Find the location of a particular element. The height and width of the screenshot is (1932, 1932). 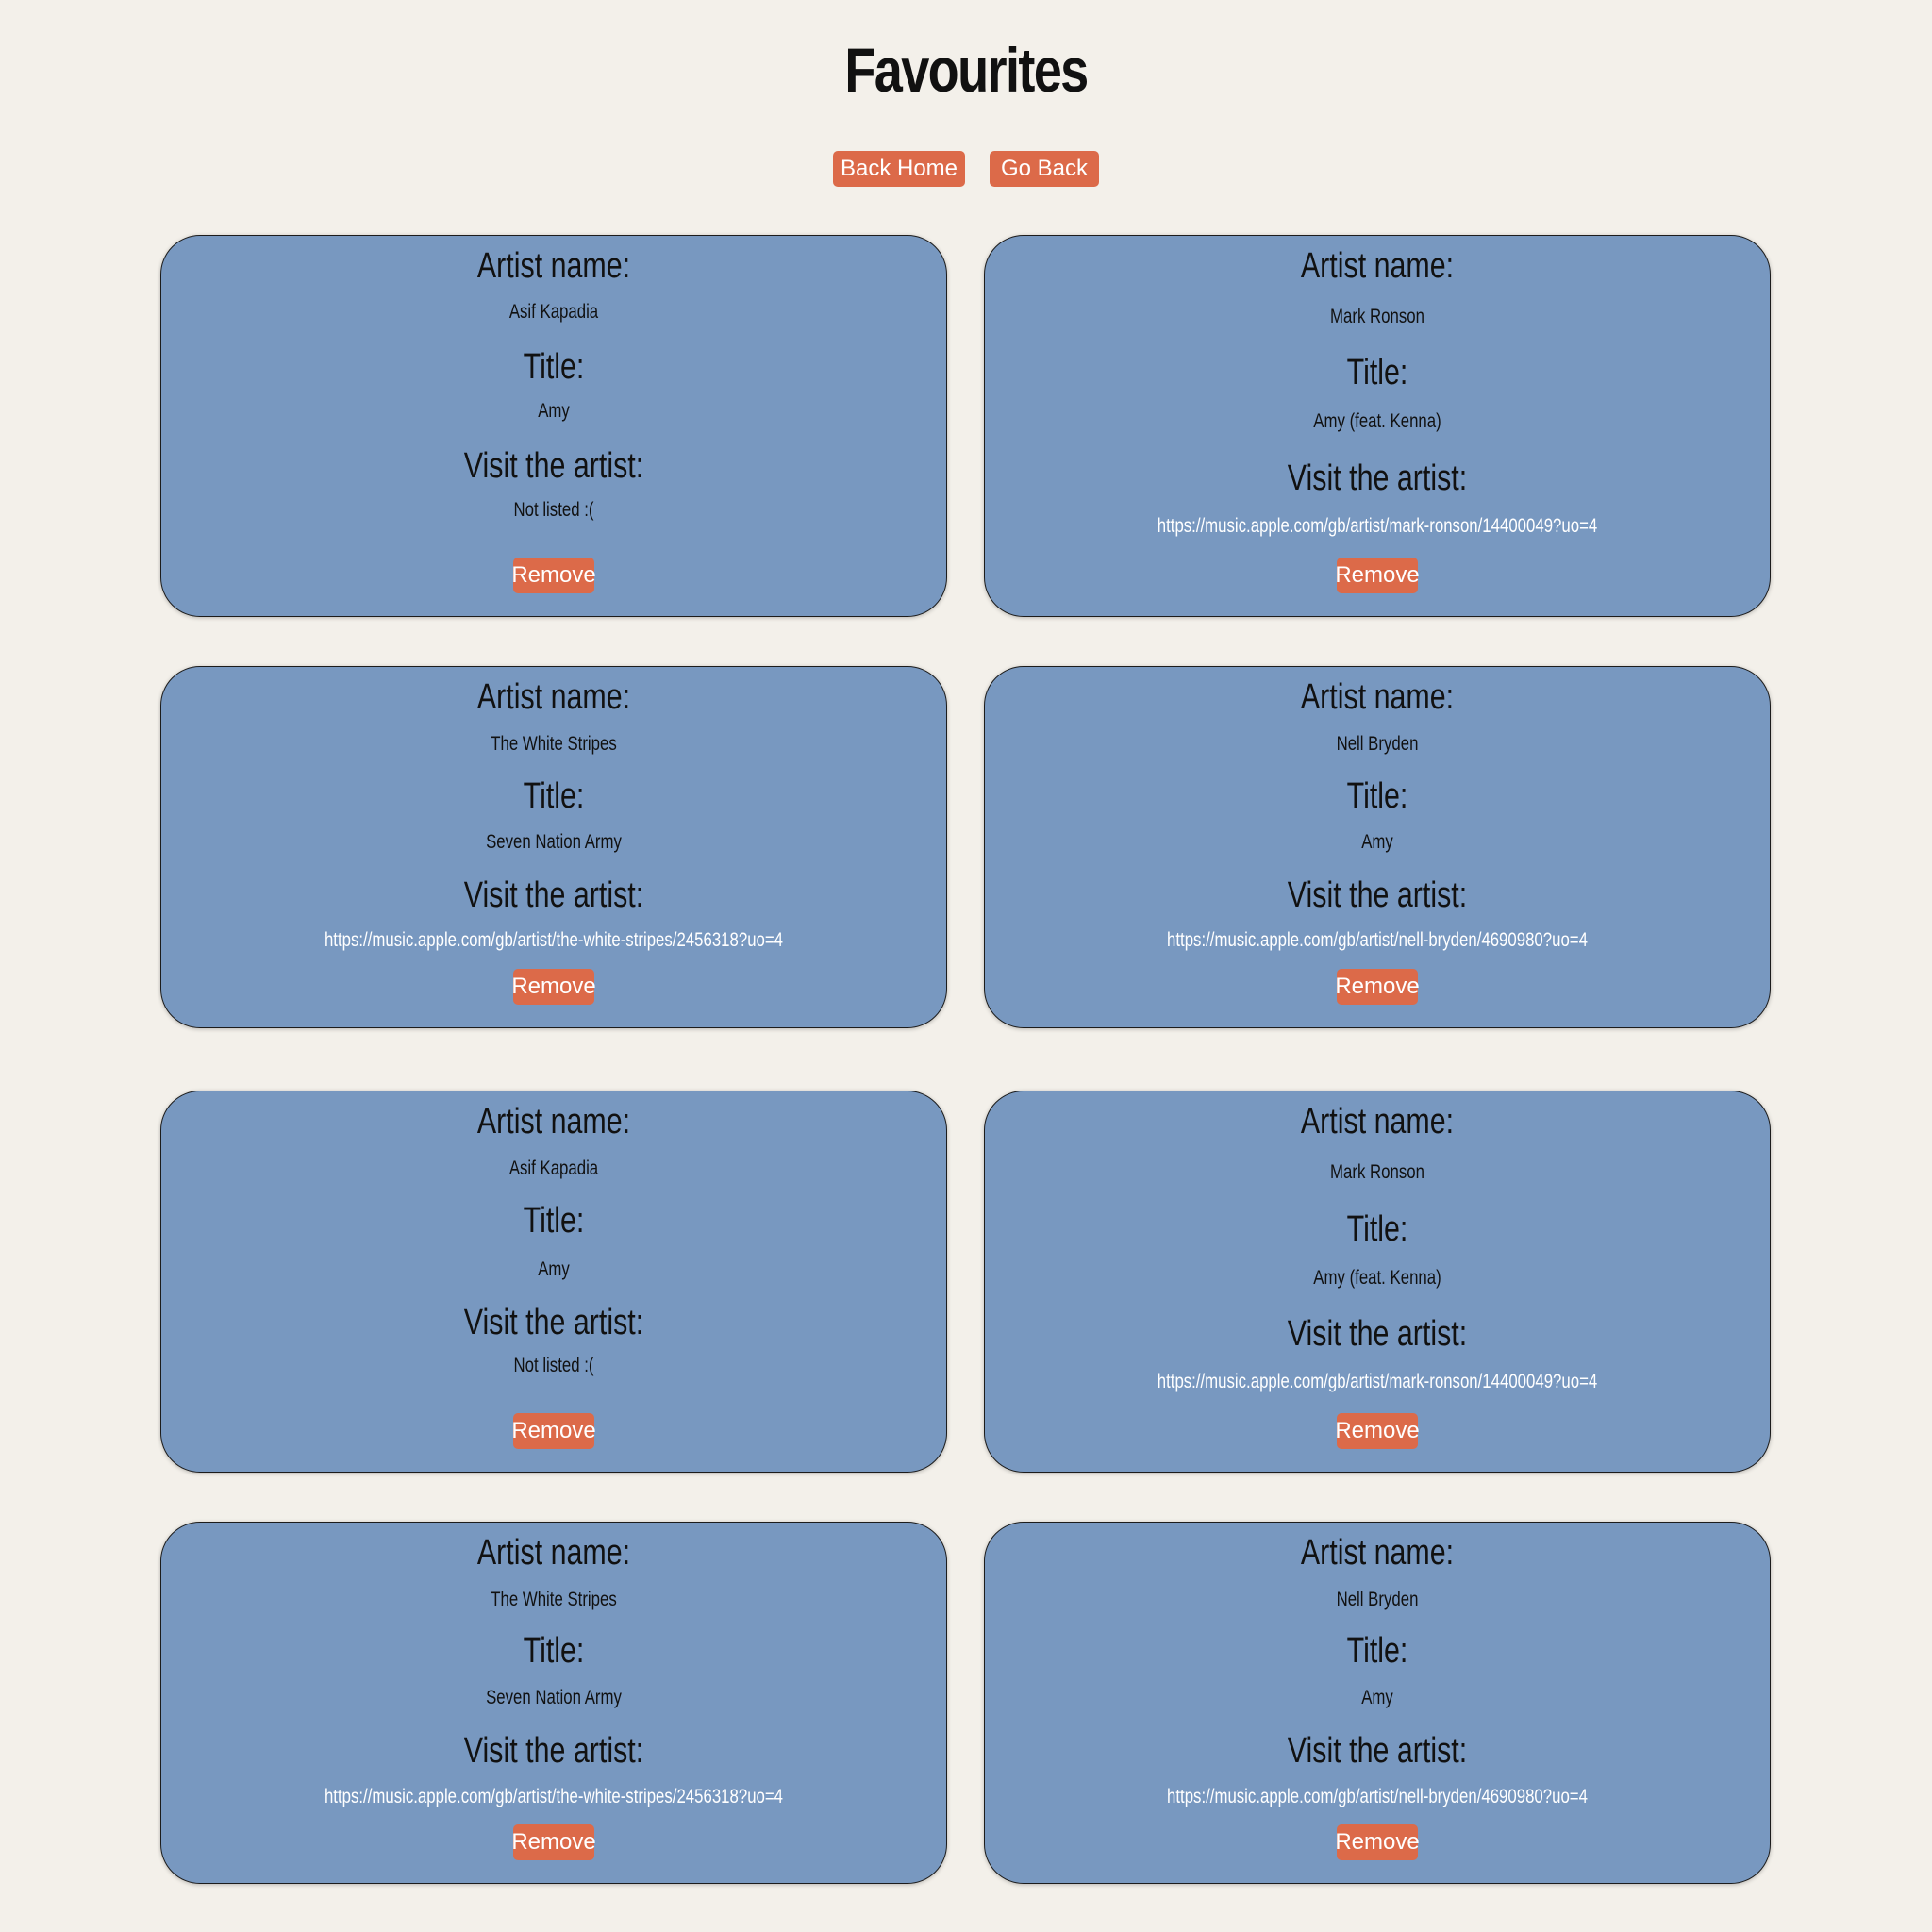

page-title: Favourites is located at coordinates (967, 70).